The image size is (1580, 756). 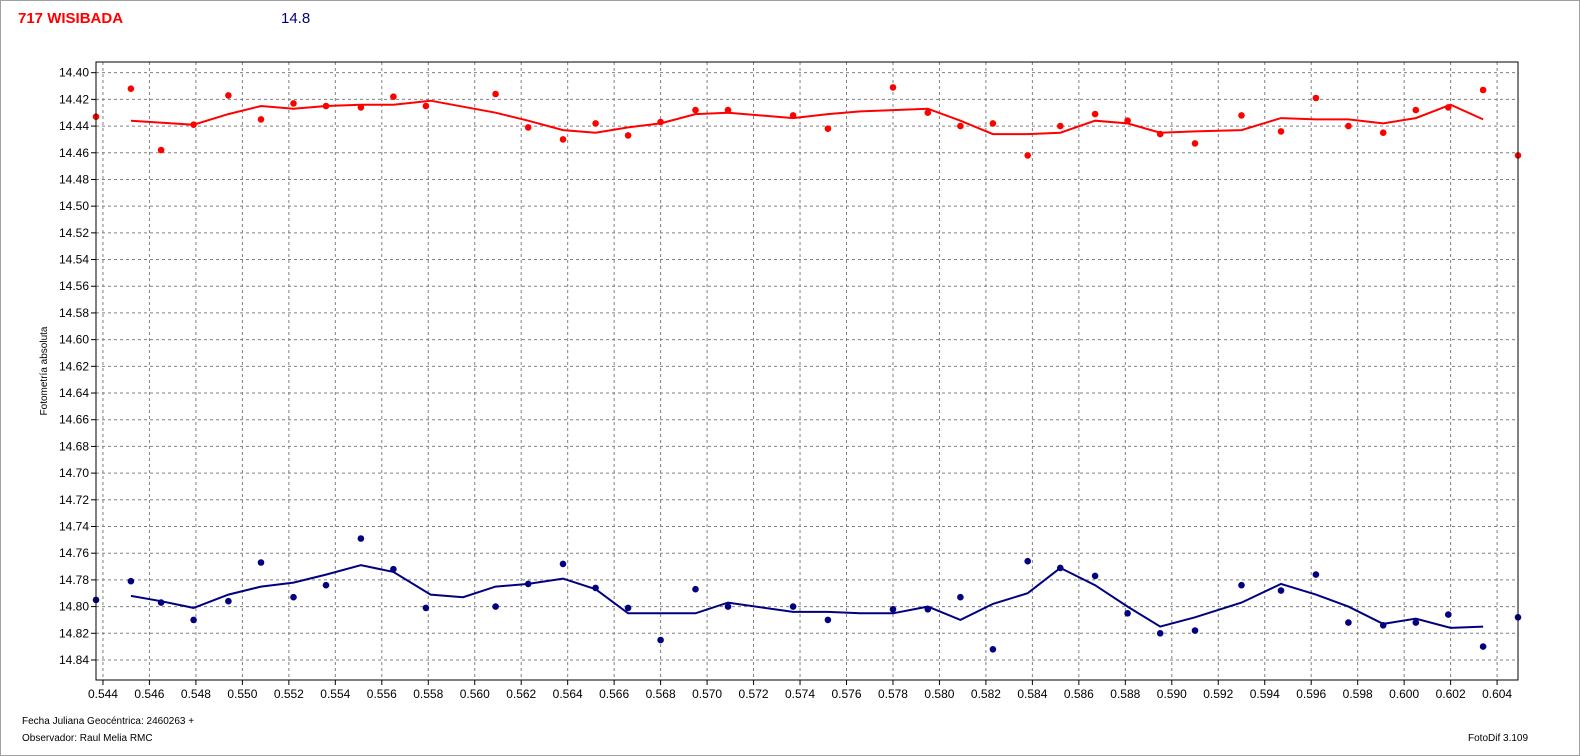 What do you see at coordinates (807, 596) in the screenshot?
I see `series-2-trend-line` at bounding box center [807, 596].